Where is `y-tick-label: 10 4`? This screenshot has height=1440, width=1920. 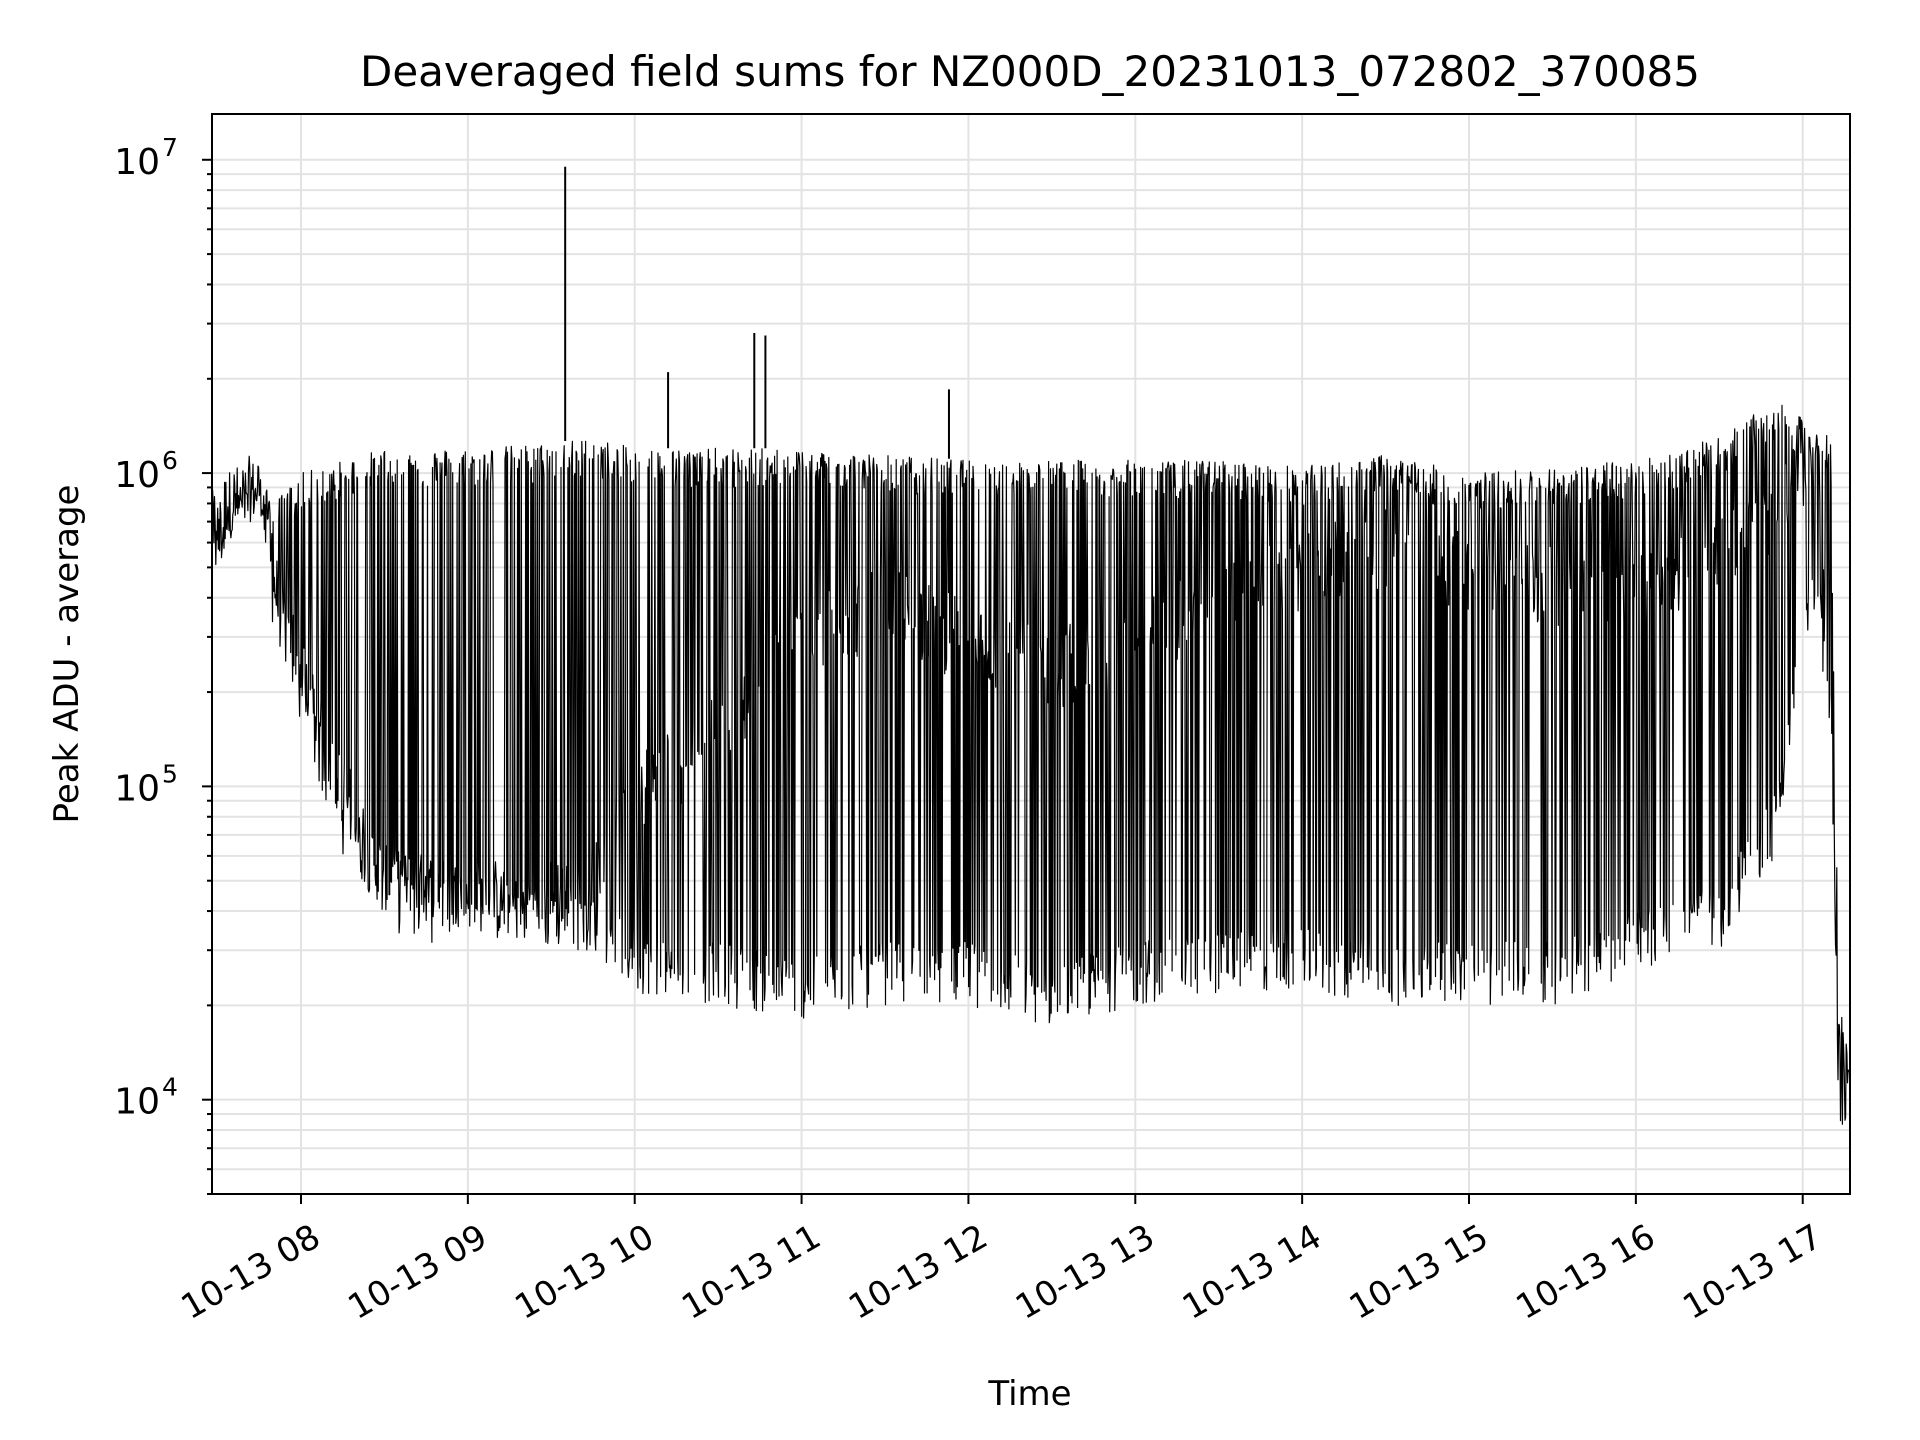 y-tick-label: 10 4 is located at coordinates (146, 1098).